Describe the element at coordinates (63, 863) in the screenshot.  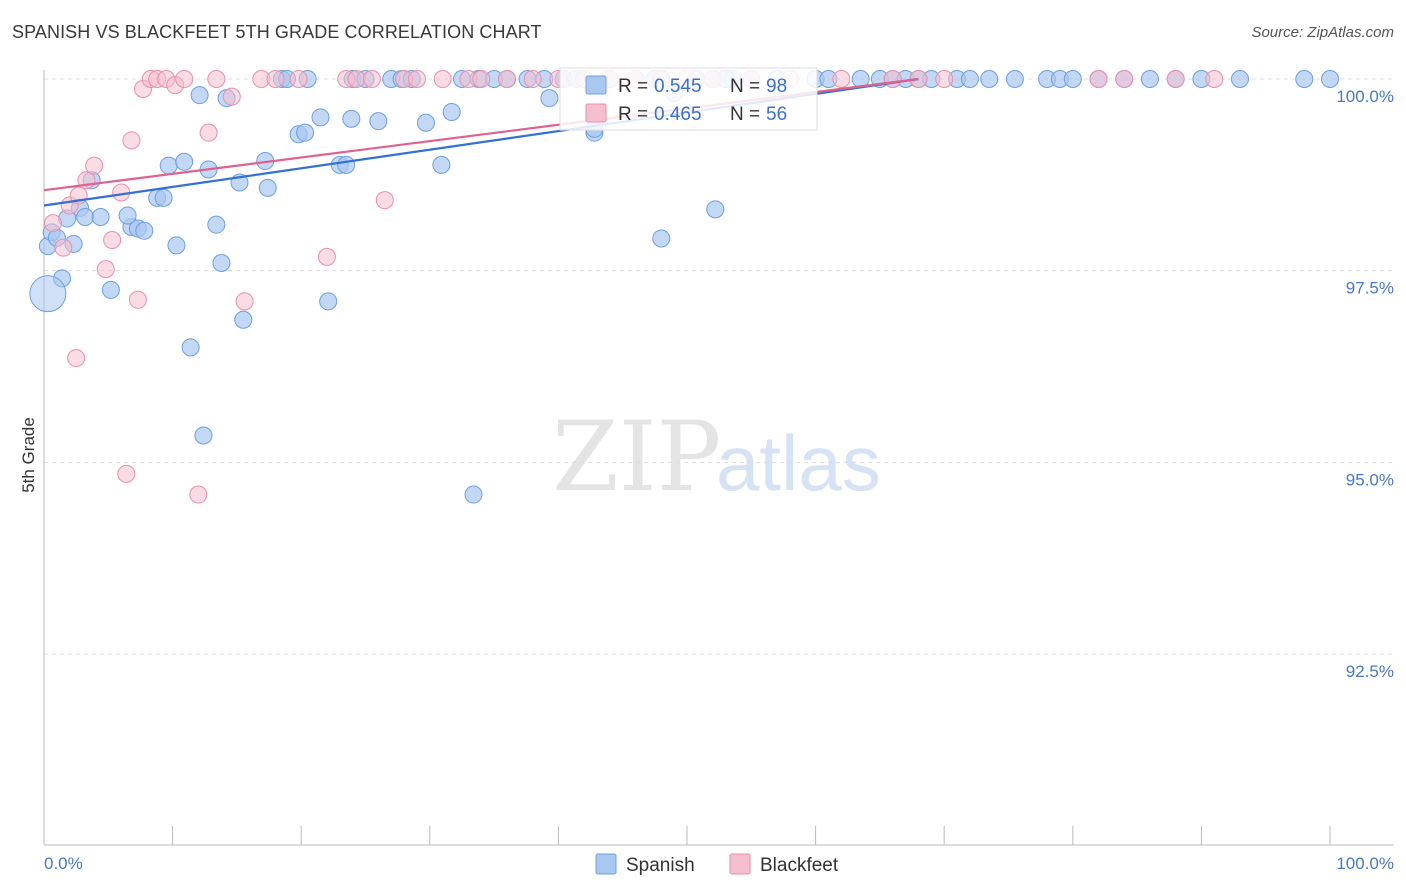
I see `x-tick-label-min: 0.0%` at that location.